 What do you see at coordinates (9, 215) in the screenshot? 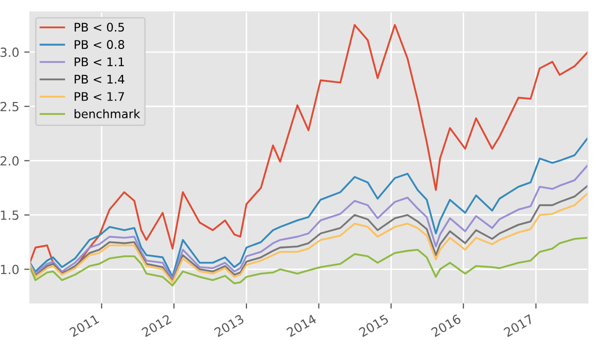
I see `y-tick-label: 1.5` at bounding box center [9, 215].